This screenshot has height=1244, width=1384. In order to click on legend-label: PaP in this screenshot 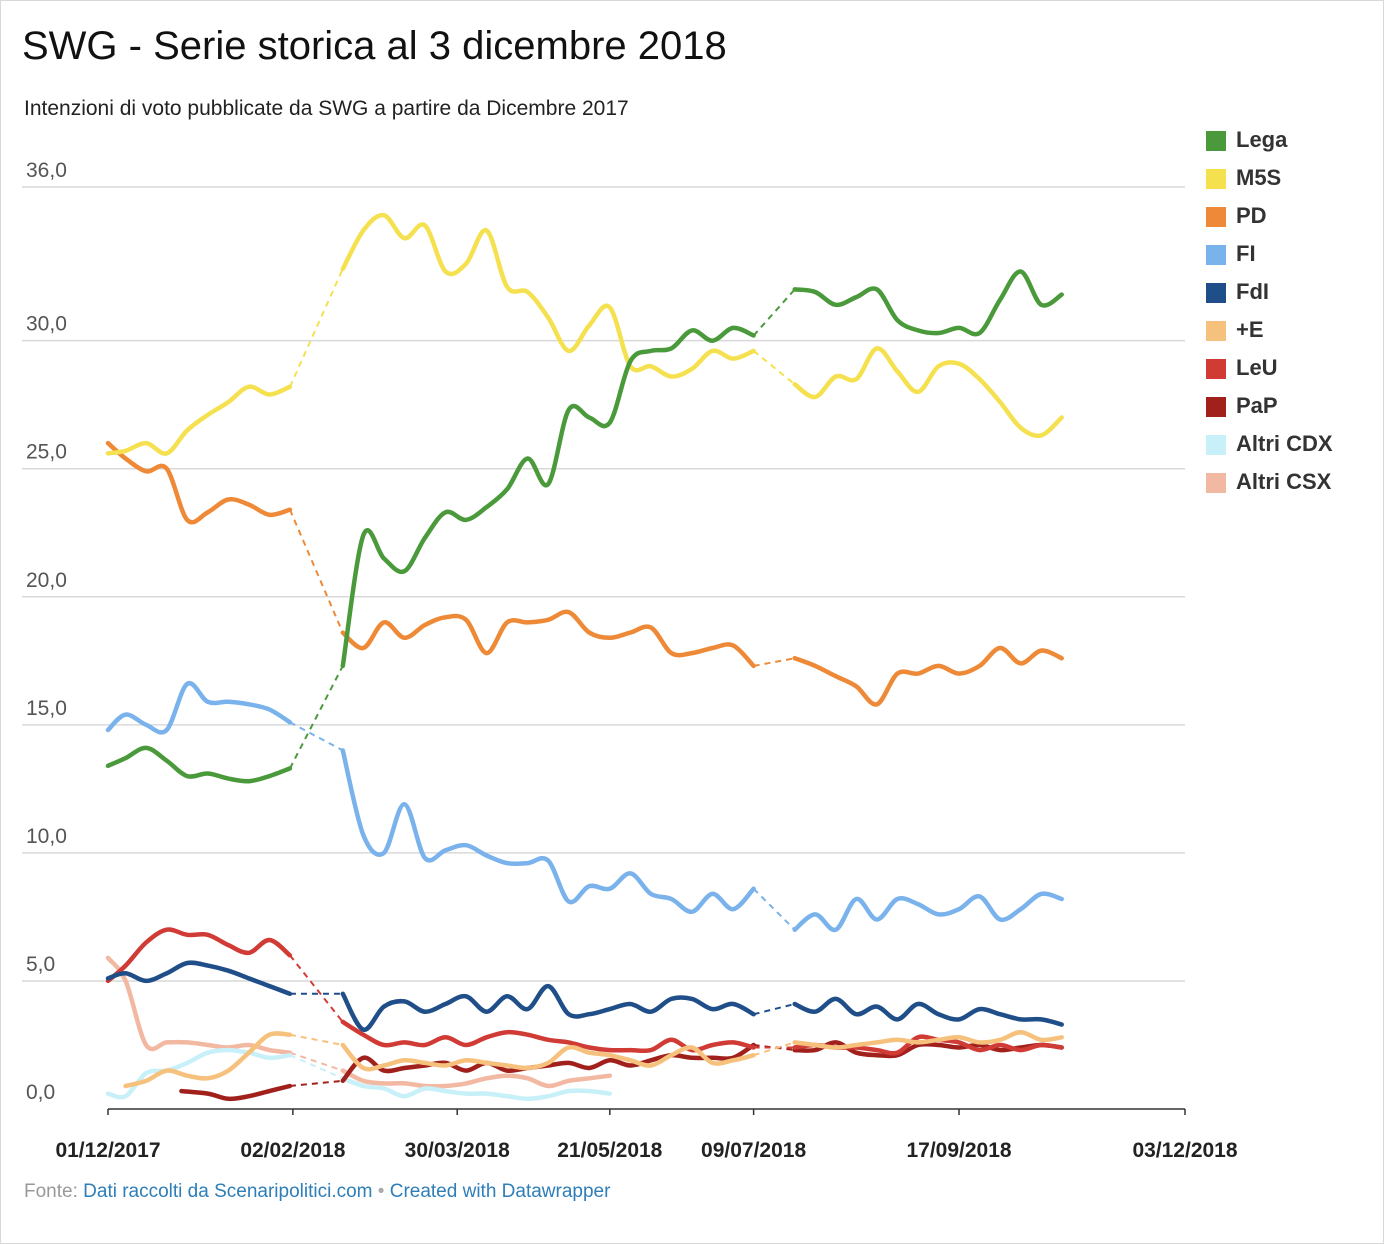, I will do `click(1257, 405)`.